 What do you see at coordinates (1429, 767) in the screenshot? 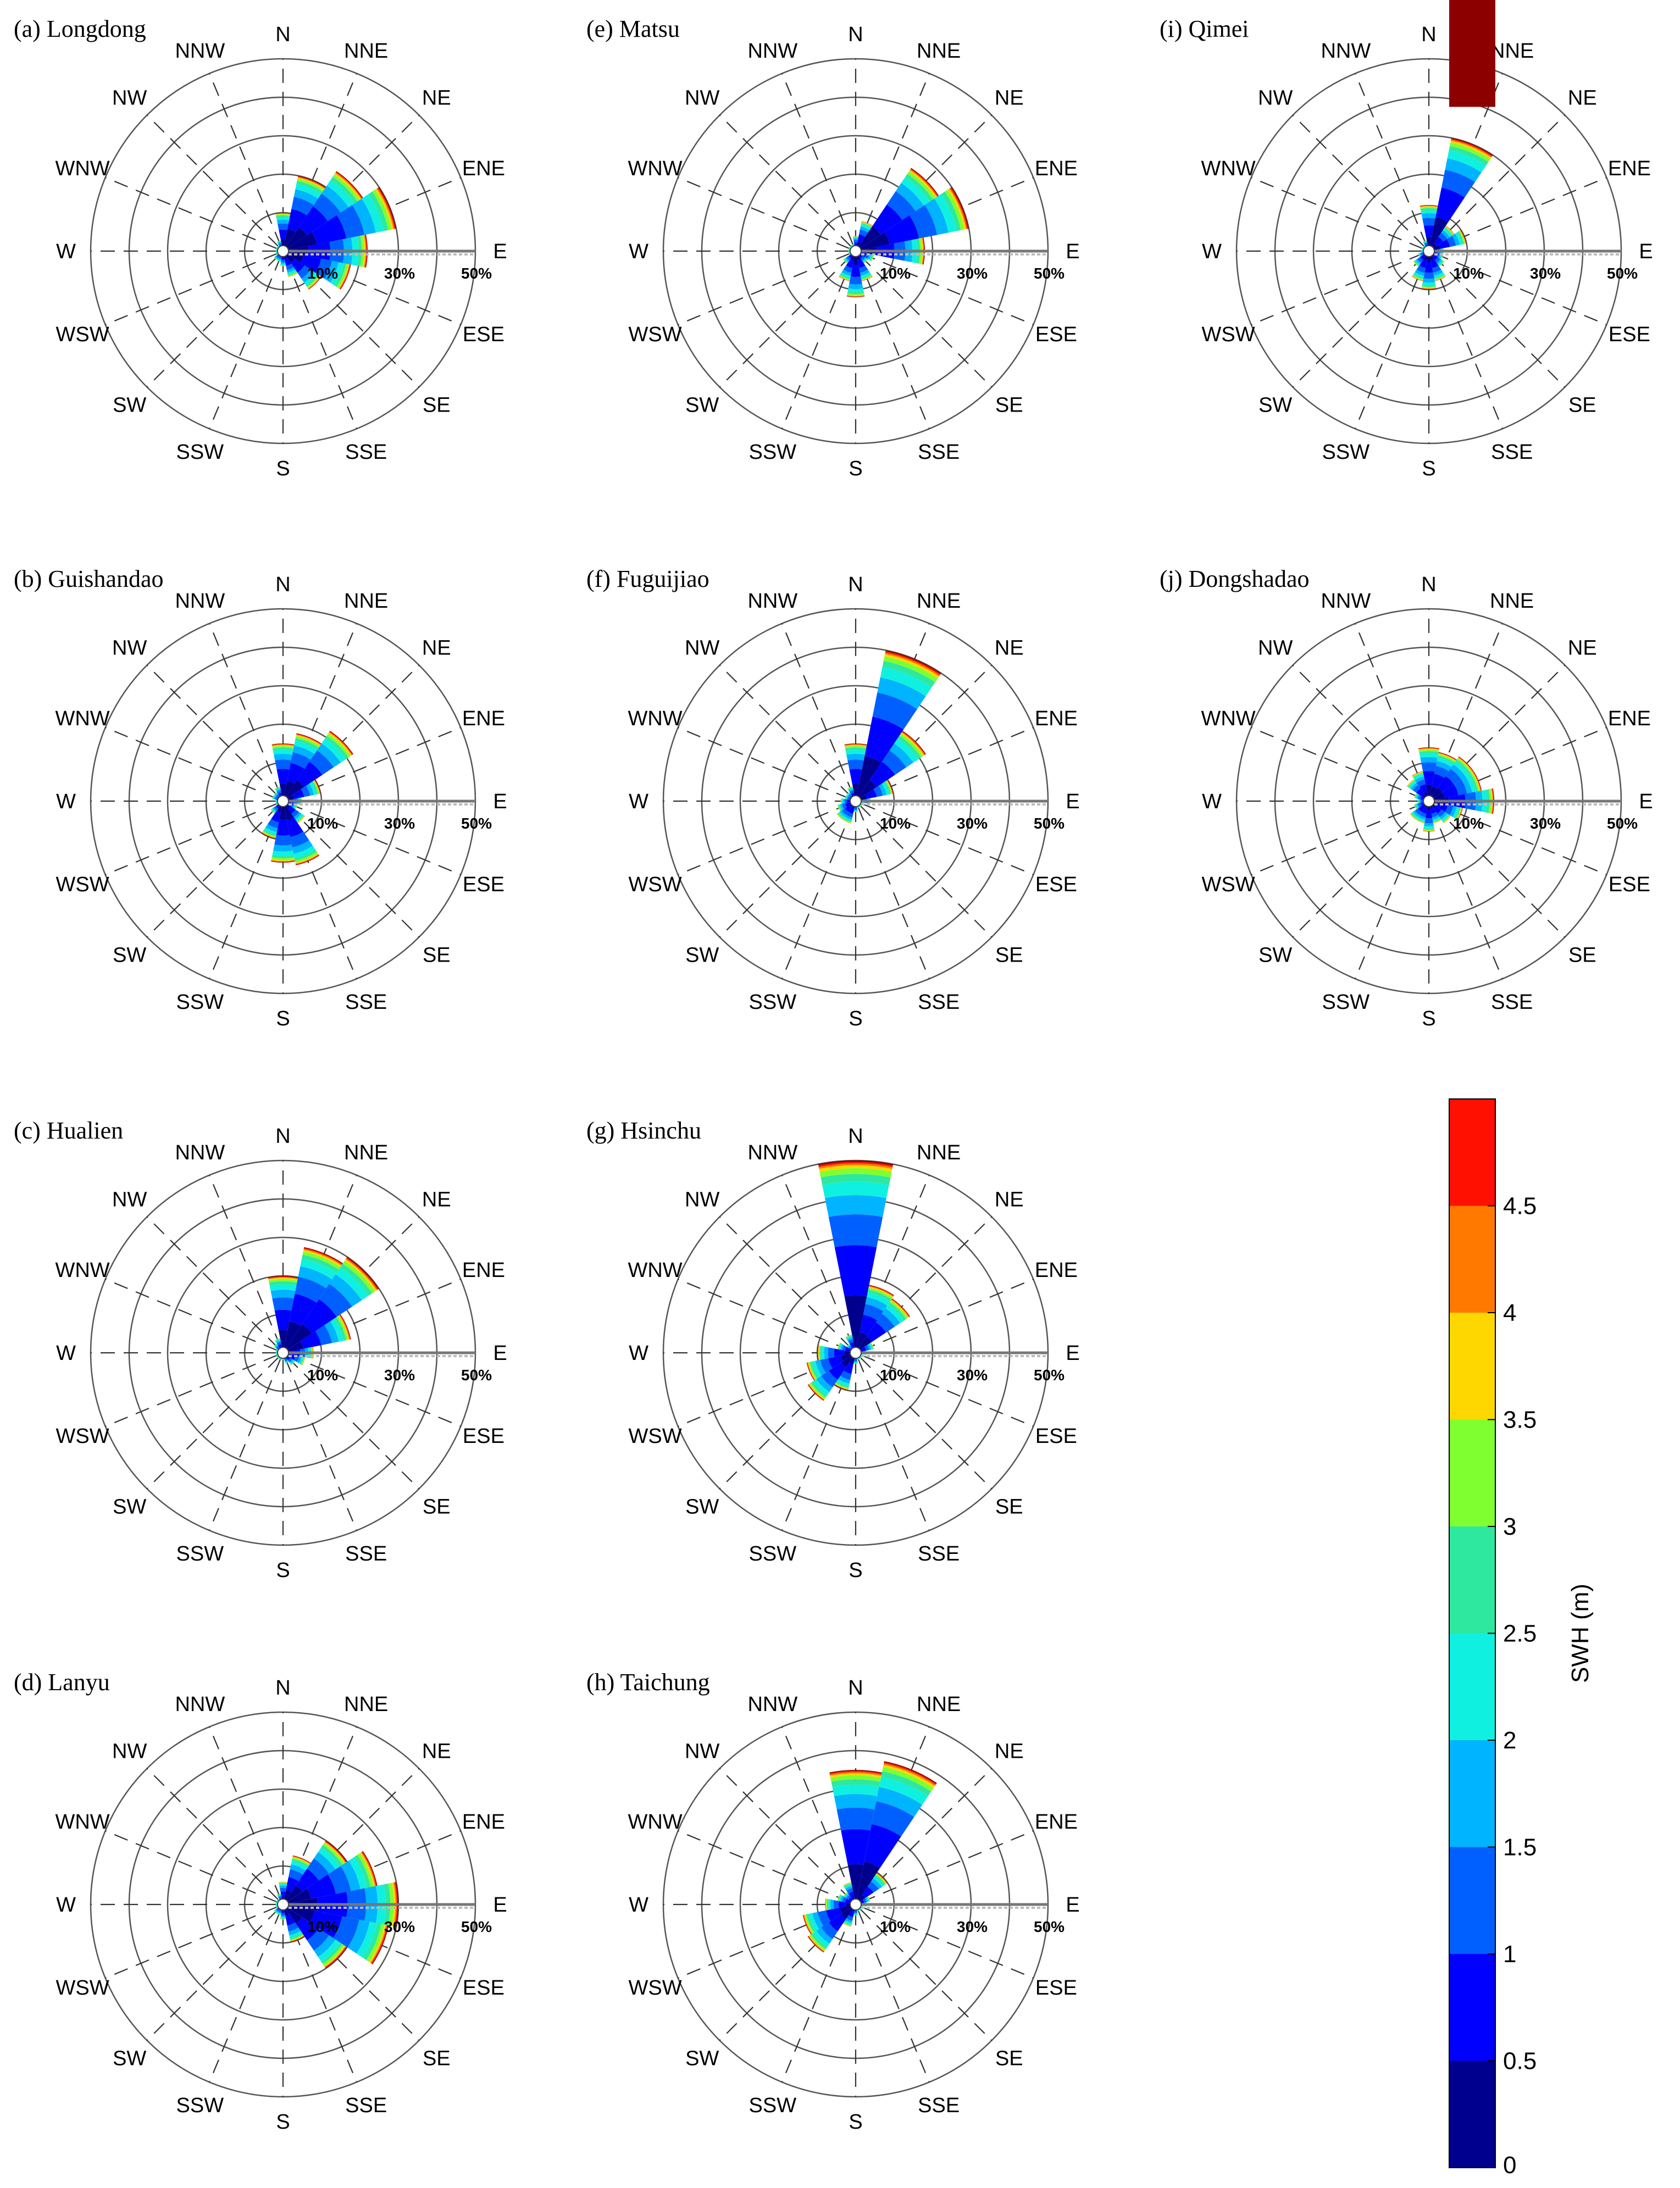
I see `wedge-n-bin2` at bounding box center [1429, 767].